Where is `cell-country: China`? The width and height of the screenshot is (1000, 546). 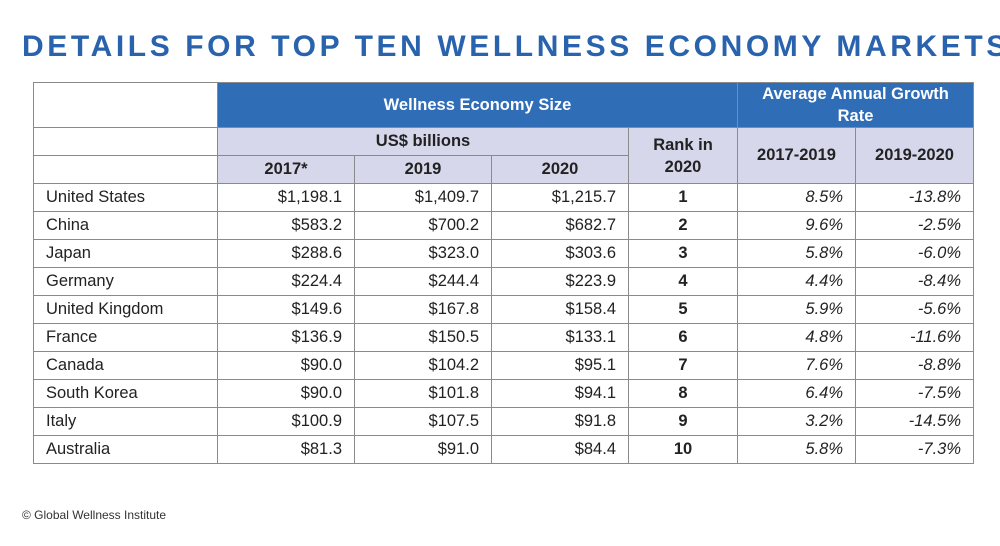
cell-country: China is located at coordinates (125, 225).